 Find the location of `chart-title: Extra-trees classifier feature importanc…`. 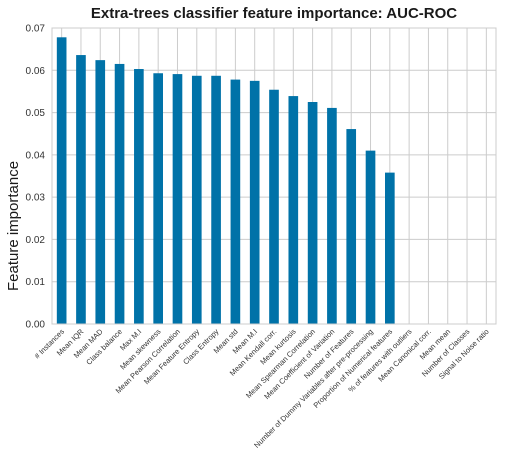

chart-title: Extra-trees classifier feature importanc… is located at coordinates (274, 13).